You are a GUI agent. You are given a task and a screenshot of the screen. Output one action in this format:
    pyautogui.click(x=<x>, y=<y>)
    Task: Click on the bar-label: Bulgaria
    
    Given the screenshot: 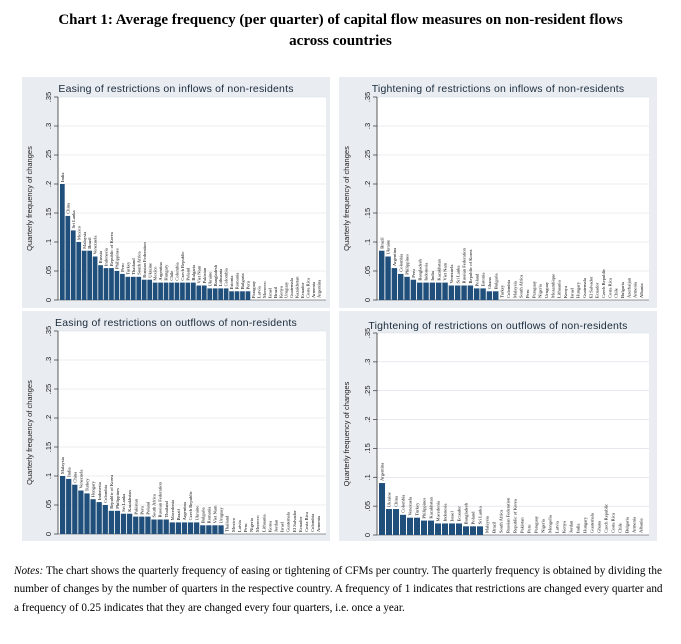 What is the action you would take?
    pyautogui.click(x=627, y=525)
    